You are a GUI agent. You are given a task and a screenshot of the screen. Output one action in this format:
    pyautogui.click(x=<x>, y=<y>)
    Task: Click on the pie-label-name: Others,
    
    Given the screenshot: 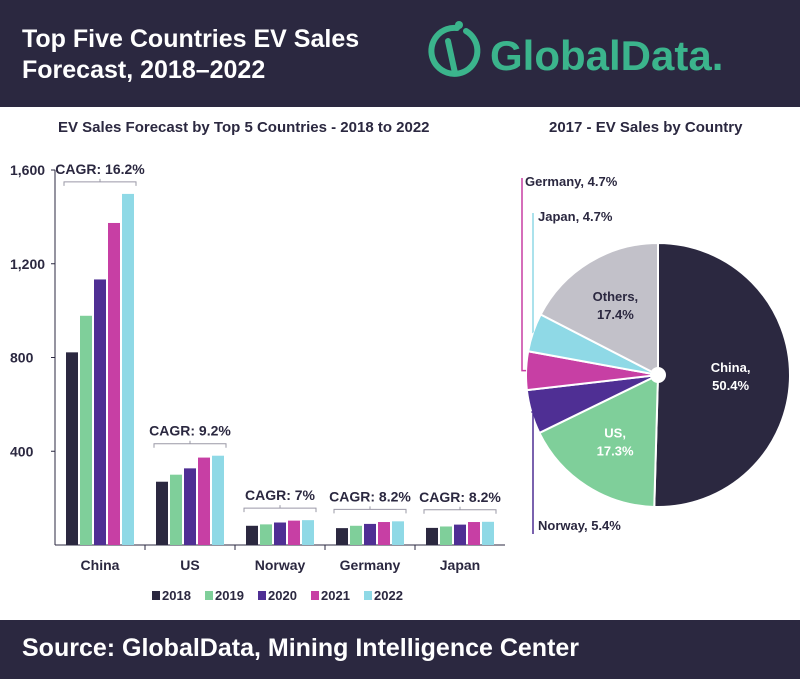 What is the action you would take?
    pyautogui.click(x=616, y=296)
    